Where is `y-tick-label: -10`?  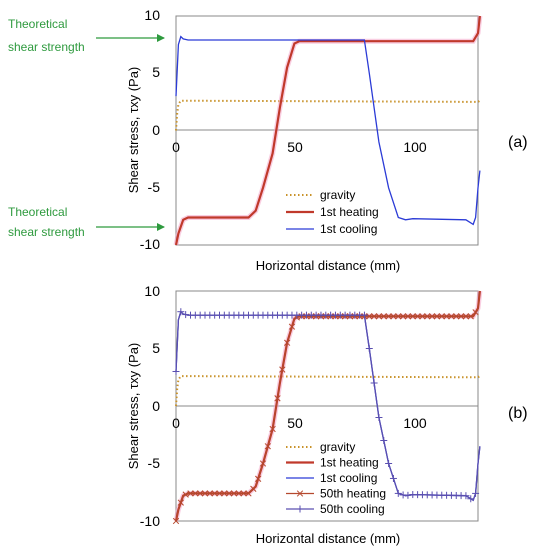 y-tick-label: -10 is located at coordinates (150, 521).